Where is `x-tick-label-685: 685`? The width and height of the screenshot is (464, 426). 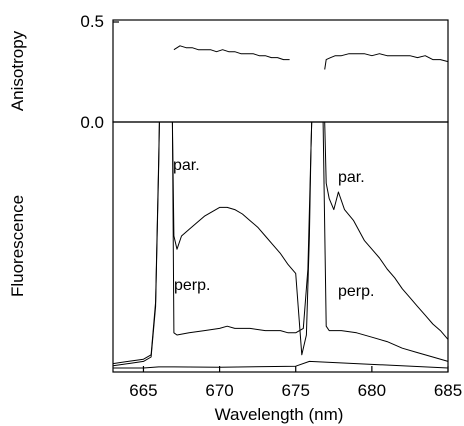
x-tick-label-685: 685 is located at coordinates (448, 390).